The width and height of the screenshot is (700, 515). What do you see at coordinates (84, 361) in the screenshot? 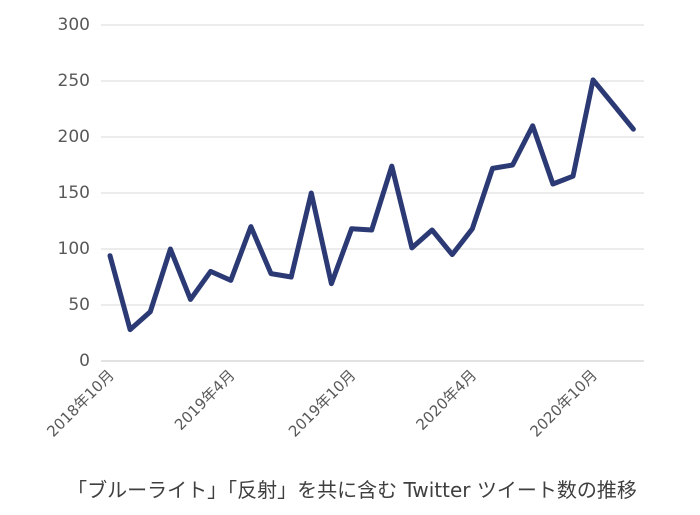
I see `y-tick-label: 0` at bounding box center [84, 361].